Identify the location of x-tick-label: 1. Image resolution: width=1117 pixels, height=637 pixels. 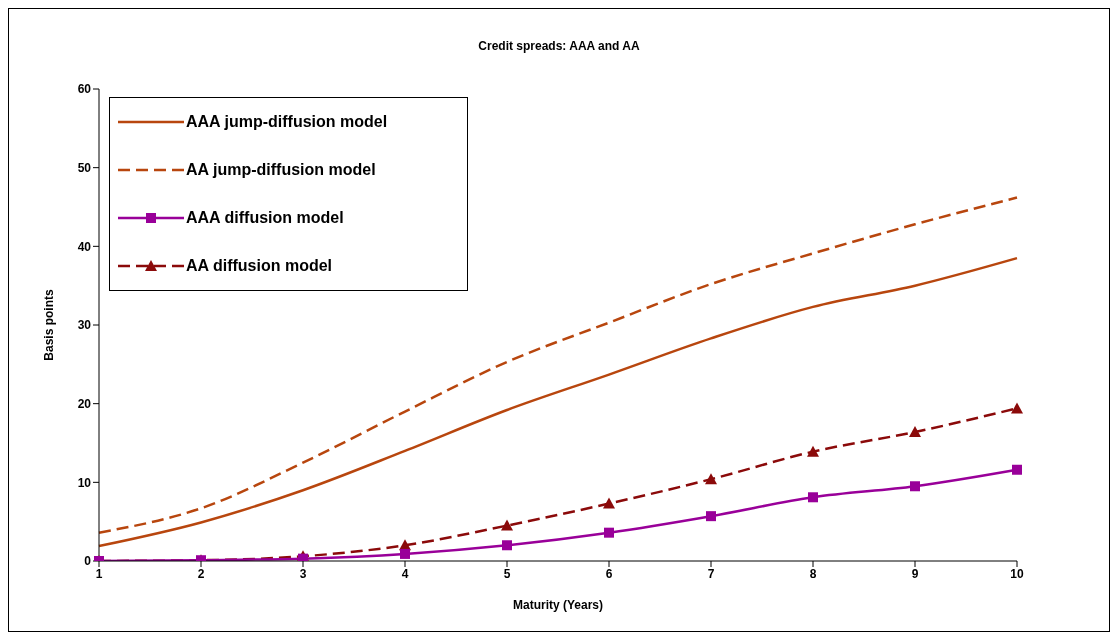
(99, 573).